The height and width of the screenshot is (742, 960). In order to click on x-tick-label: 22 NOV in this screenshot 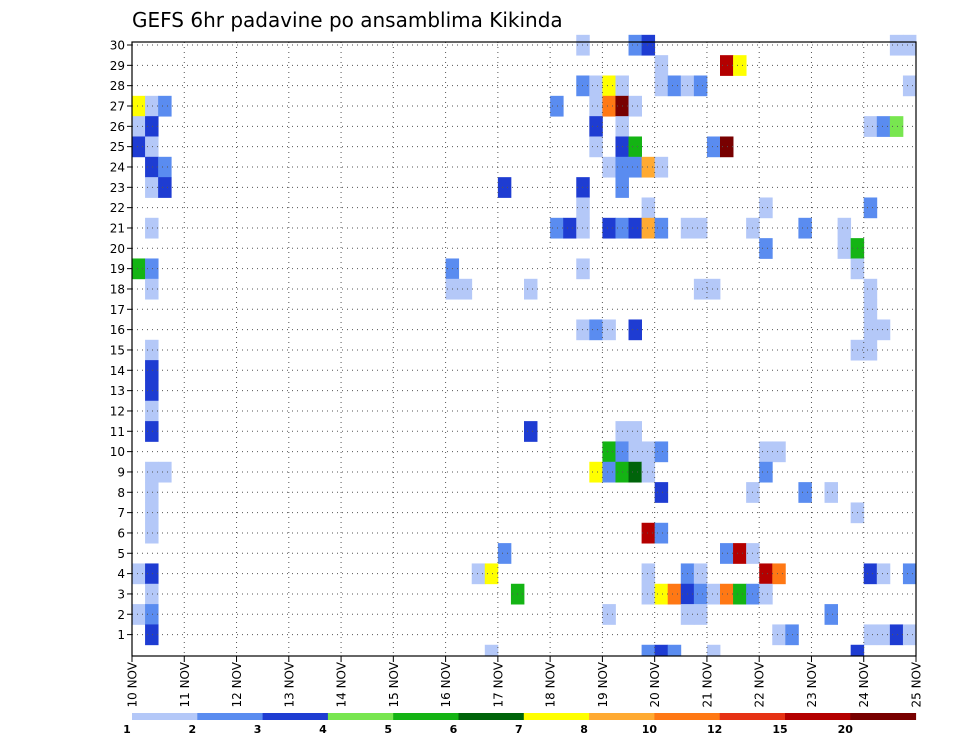, I will do `click(760, 684)`.